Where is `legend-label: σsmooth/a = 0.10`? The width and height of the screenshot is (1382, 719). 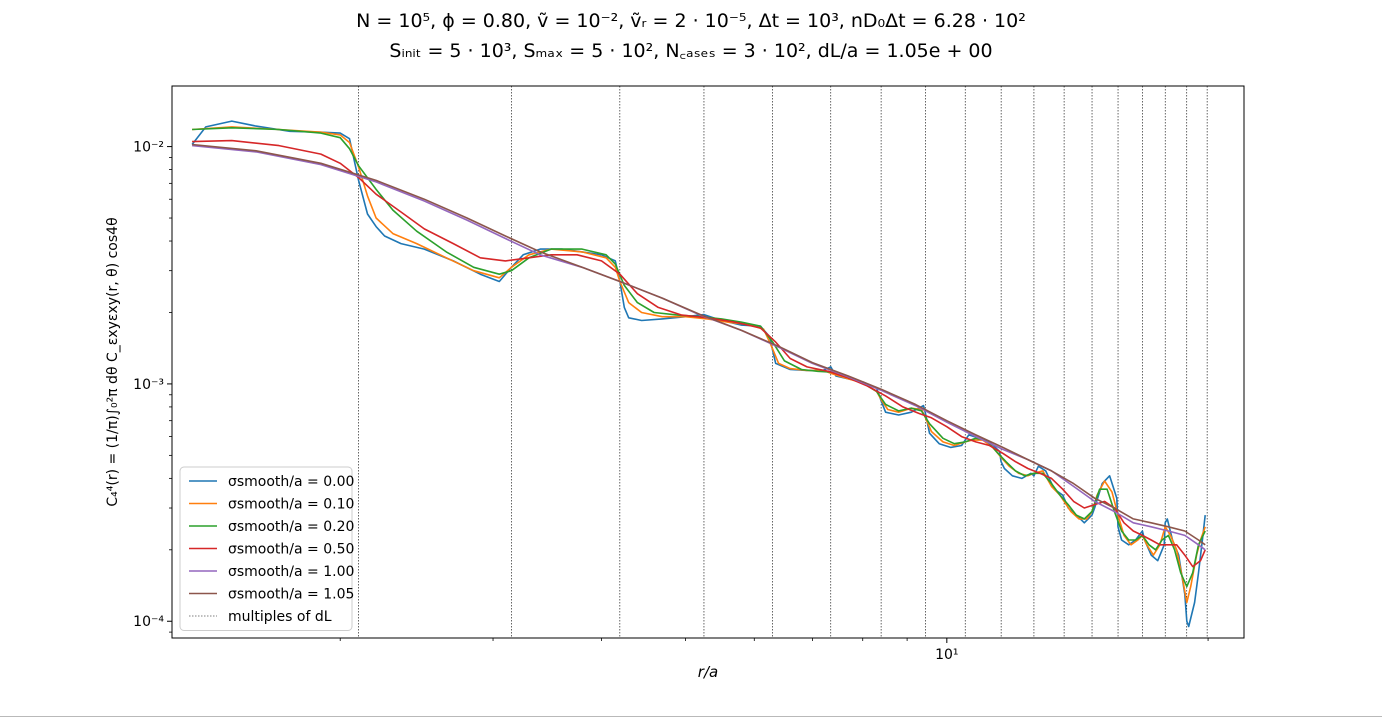
legend-label: σsmooth/a = 0.10 is located at coordinates (291, 505).